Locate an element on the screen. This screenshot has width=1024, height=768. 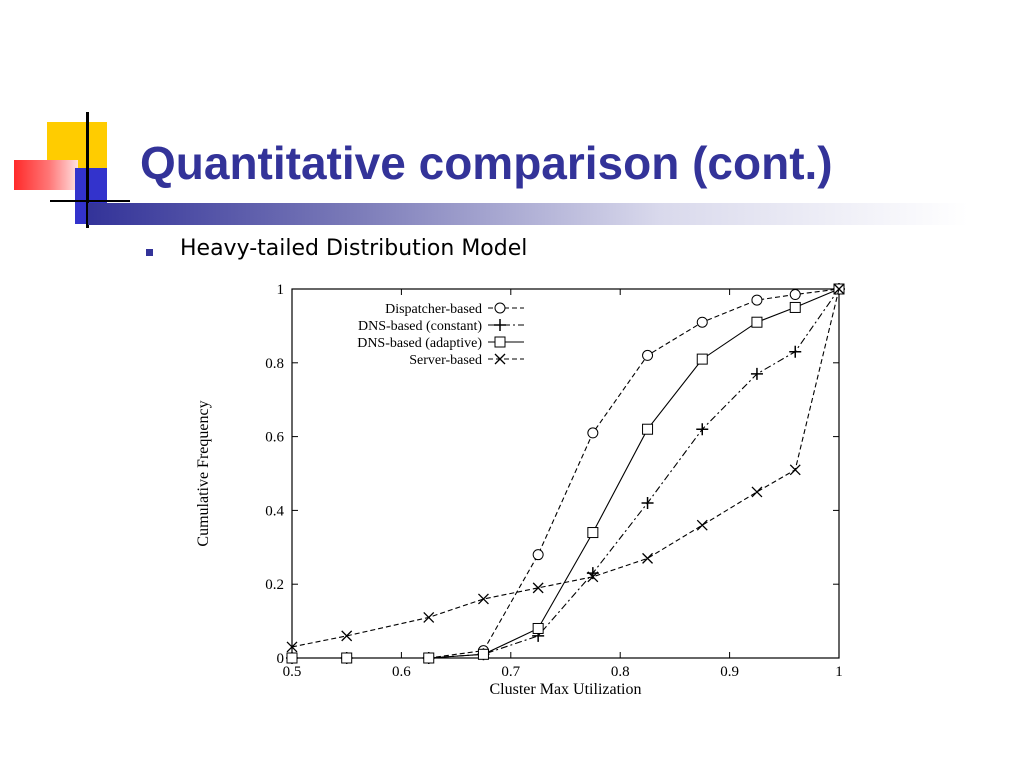
legend-marker-circle is located at coordinates (500, 308).